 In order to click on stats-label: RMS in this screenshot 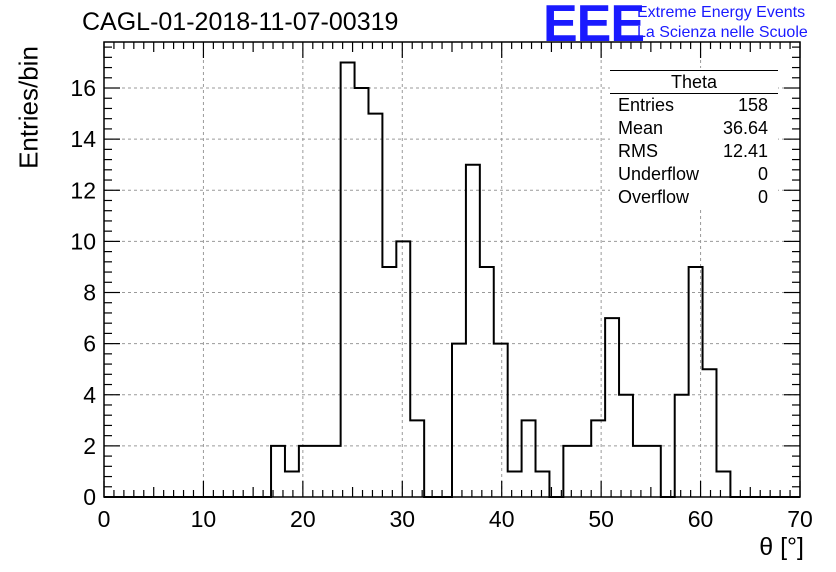, I will do `click(638, 151)`.